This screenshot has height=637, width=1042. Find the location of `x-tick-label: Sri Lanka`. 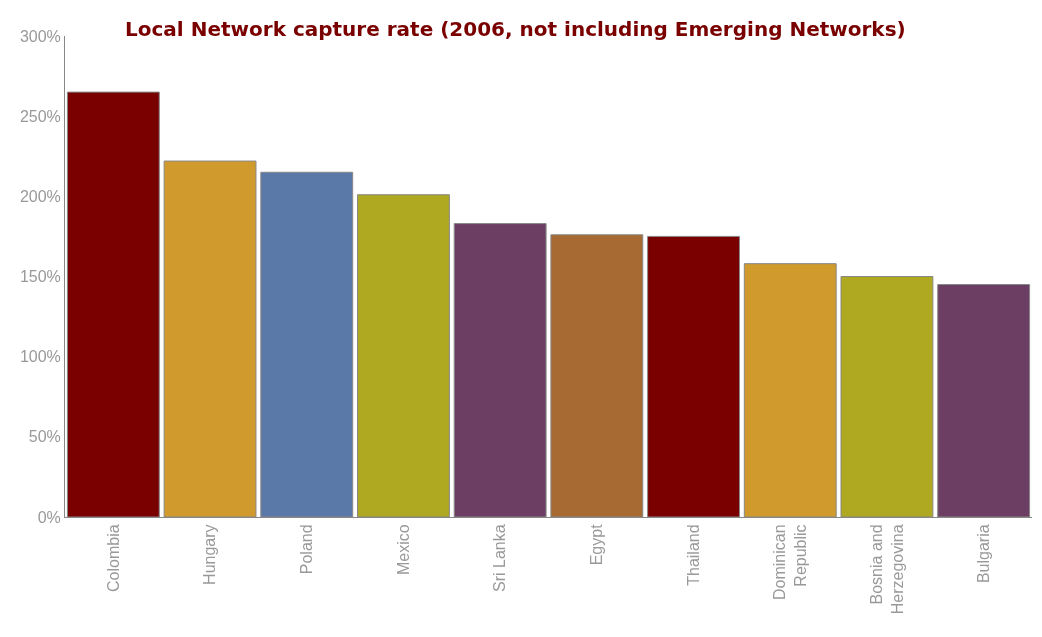

x-tick-label: Sri Lanka is located at coordinates (500, 558).